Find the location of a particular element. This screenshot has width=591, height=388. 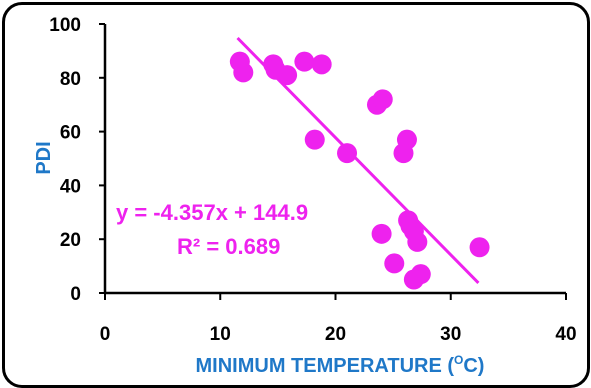

x-axis-title-main: MINIMUM TEMPERATURE ( is located at coordinates (325, 366).